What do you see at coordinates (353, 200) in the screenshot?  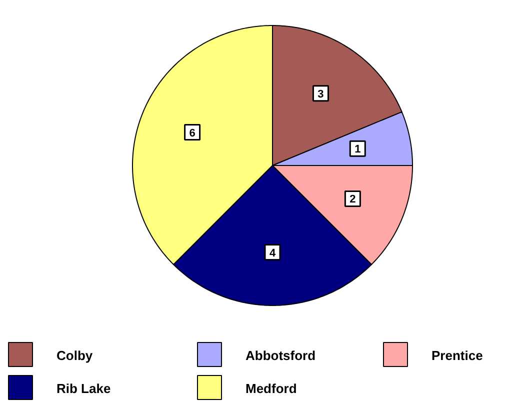 I see `data-label: 2` at bounding box center [353, 200].